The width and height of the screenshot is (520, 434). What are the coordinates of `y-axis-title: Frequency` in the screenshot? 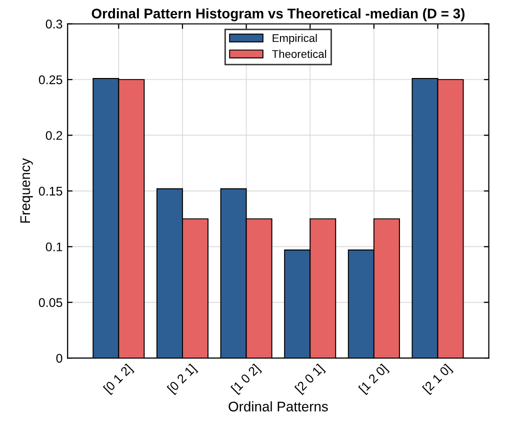 It's located at (26, 190).